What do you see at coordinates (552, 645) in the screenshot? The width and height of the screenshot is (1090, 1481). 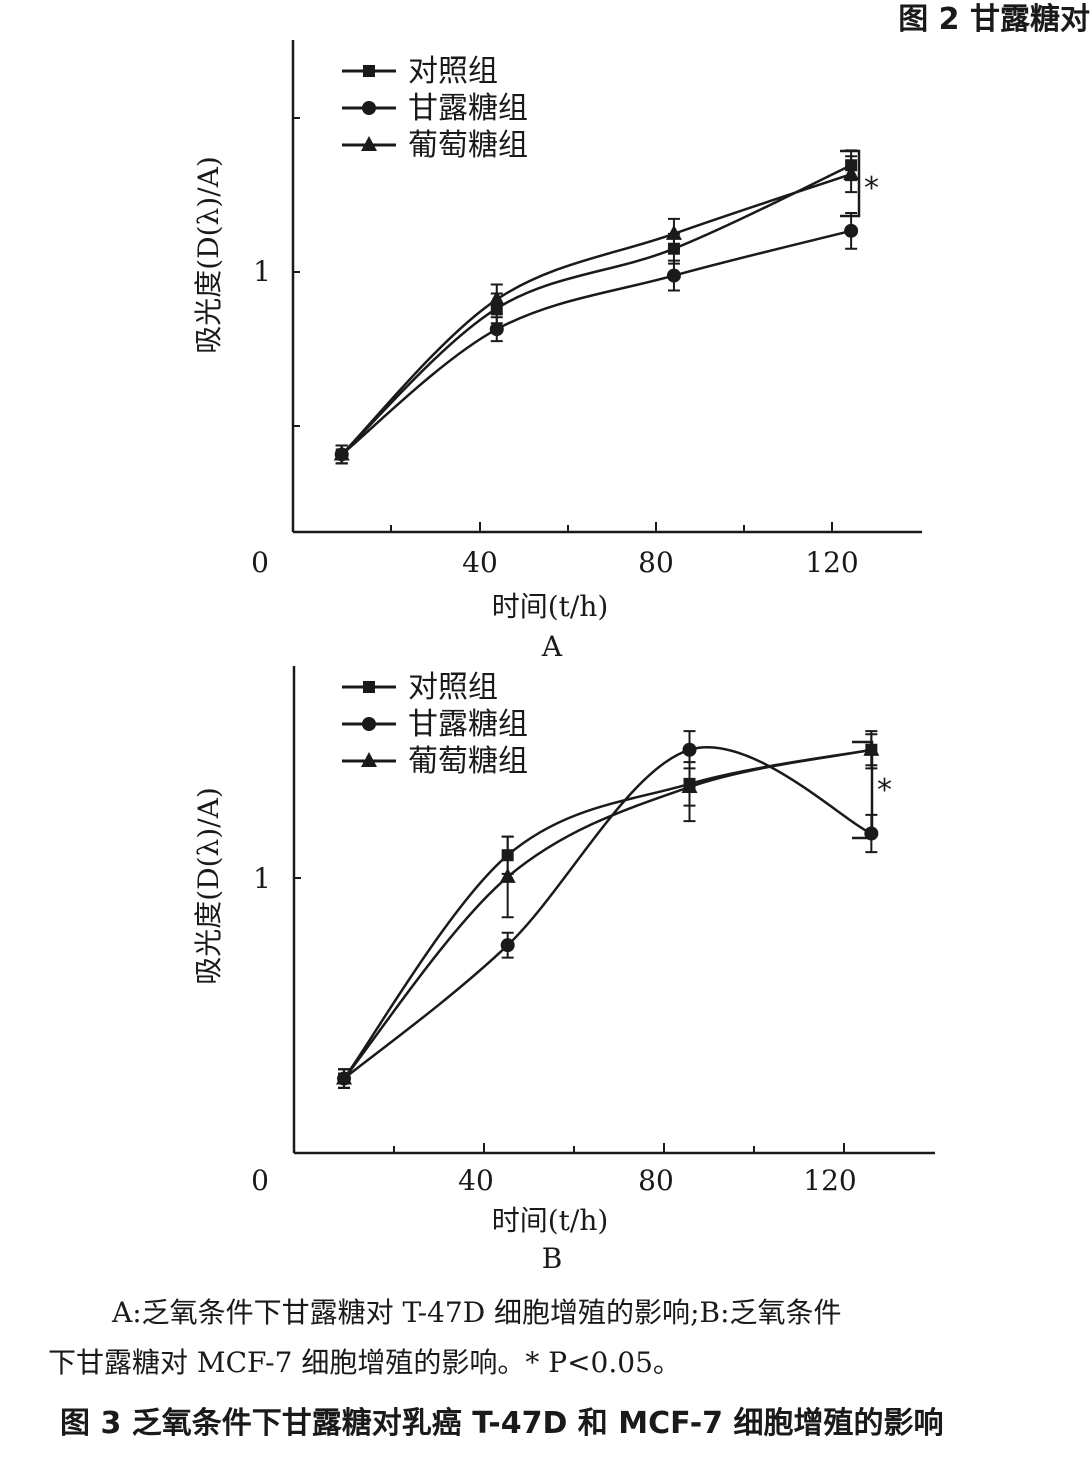 I see `panel-label: A` at bounding box center [552, 645].